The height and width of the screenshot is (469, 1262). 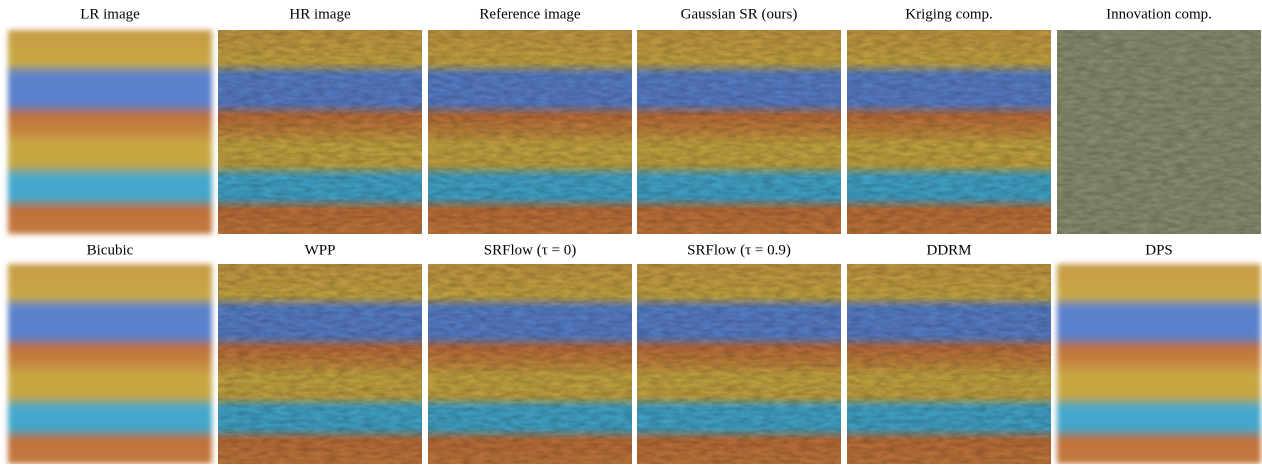 I want to click on panel-label: Gaussian SR (ours), so click(x=739, y=14).